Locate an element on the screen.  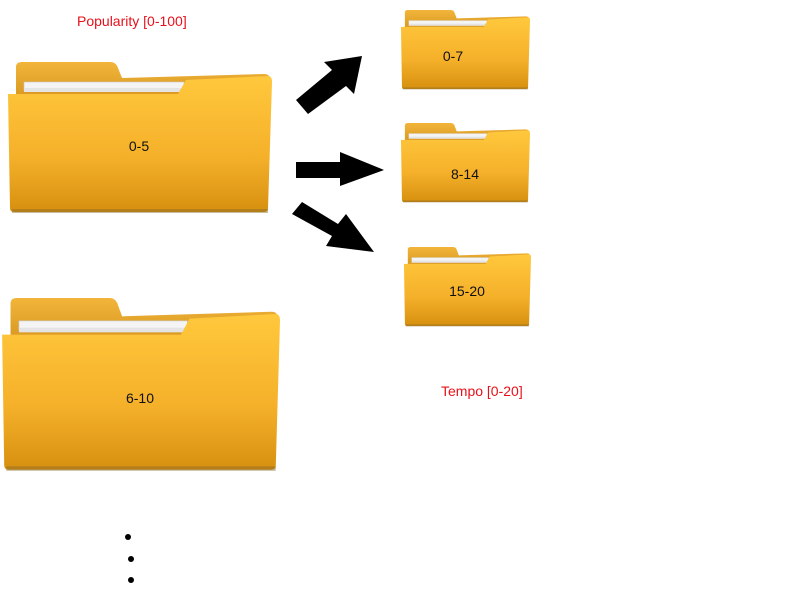
folder-label: 15-20 is located at coordinates (467, 291).